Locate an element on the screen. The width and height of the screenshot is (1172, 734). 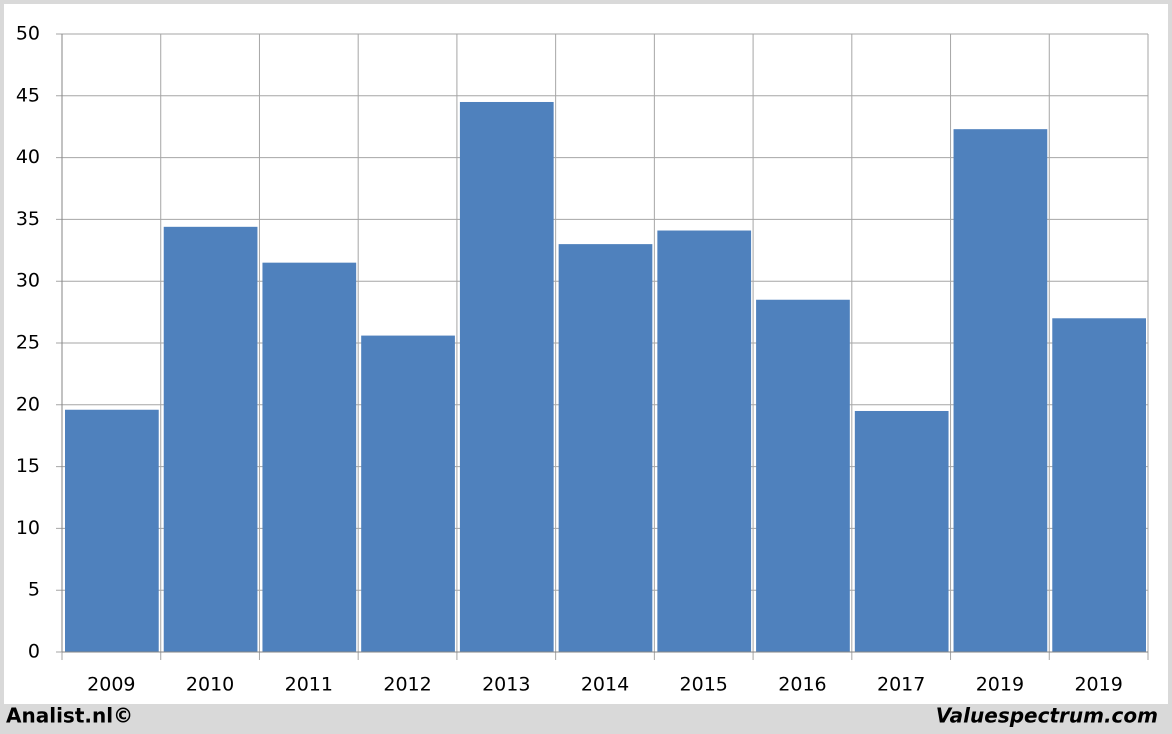
x-tick-label: 2016 is located at coordinates (802, 685).